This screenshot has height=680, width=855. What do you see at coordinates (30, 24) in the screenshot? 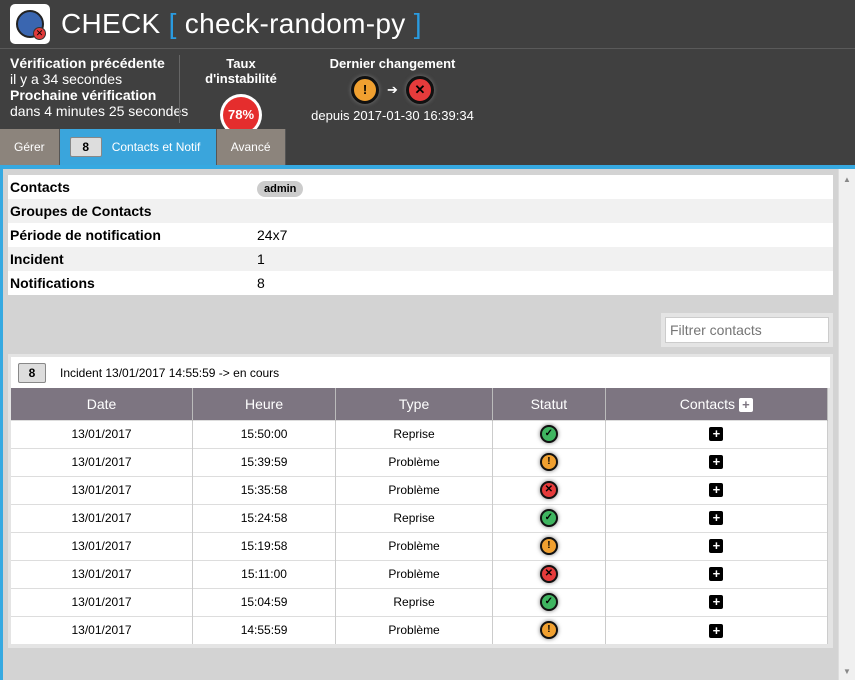
I see `check-logo-icon: ✕` at bounding box center [30, 24].